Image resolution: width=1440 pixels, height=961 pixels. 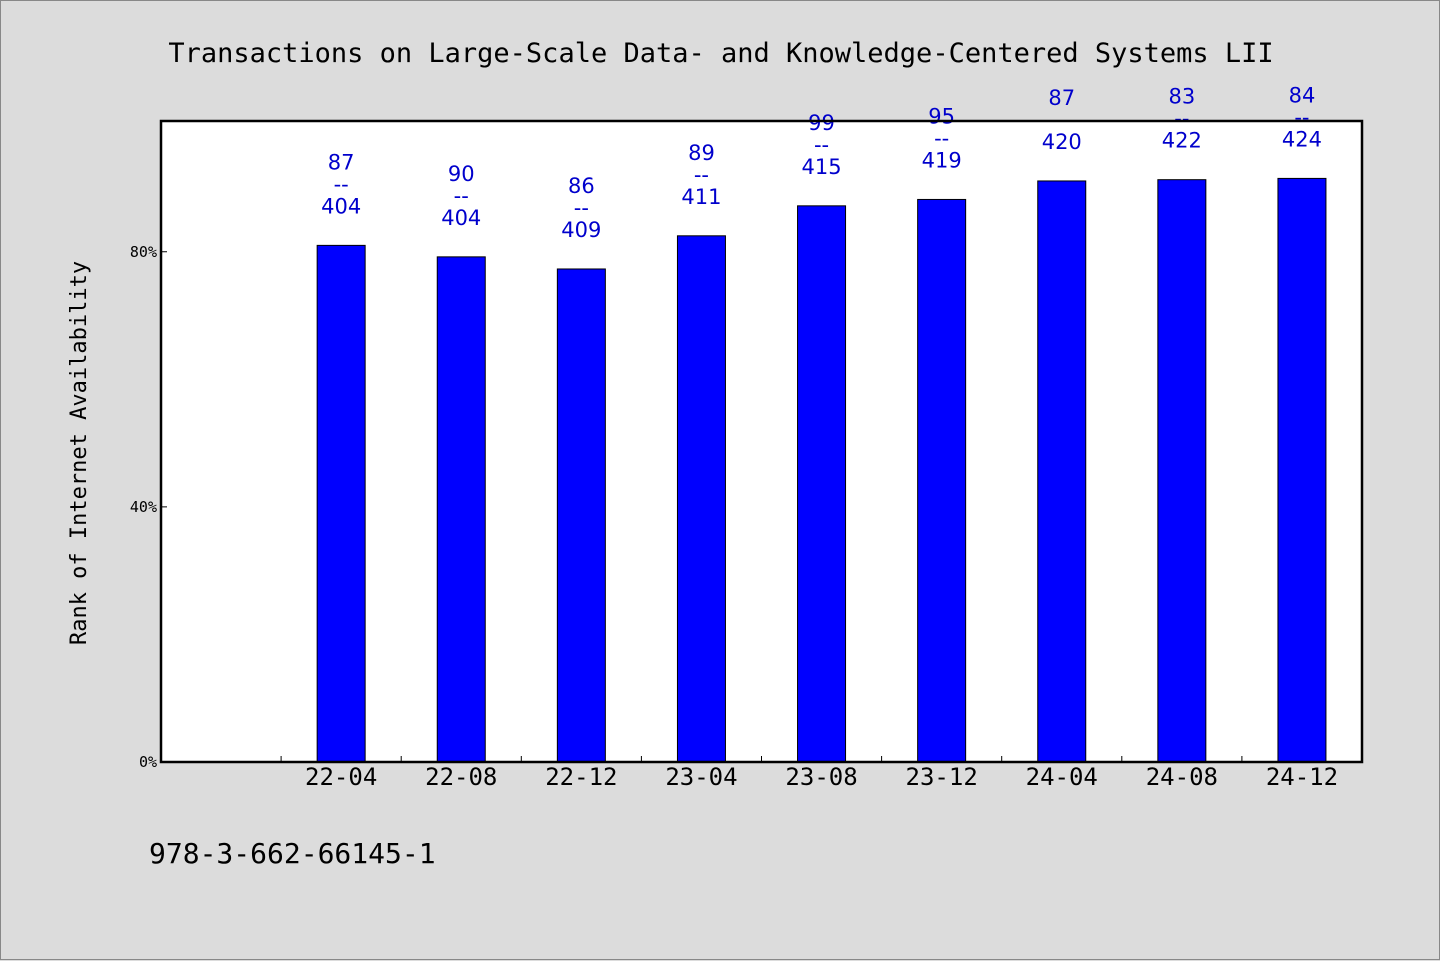 What do you see at coordinates (148, 762) in the screenshot?
I see `y-tick-label: 0%` at bounding box center [148, 762].